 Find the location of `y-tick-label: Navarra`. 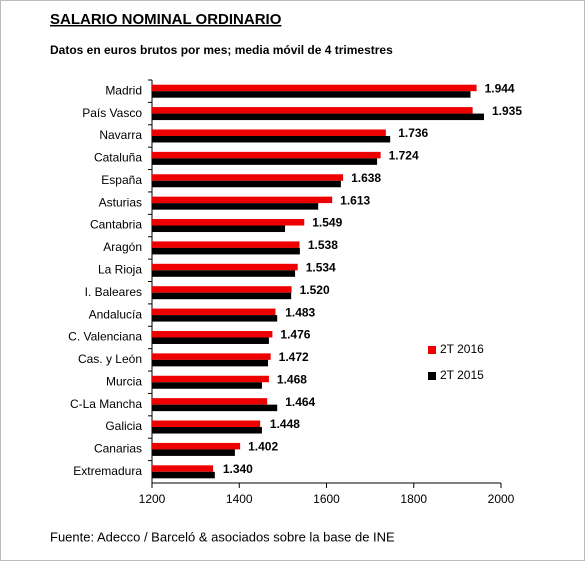

y-tick-label: Navarra is located at coordinates (120, 135).